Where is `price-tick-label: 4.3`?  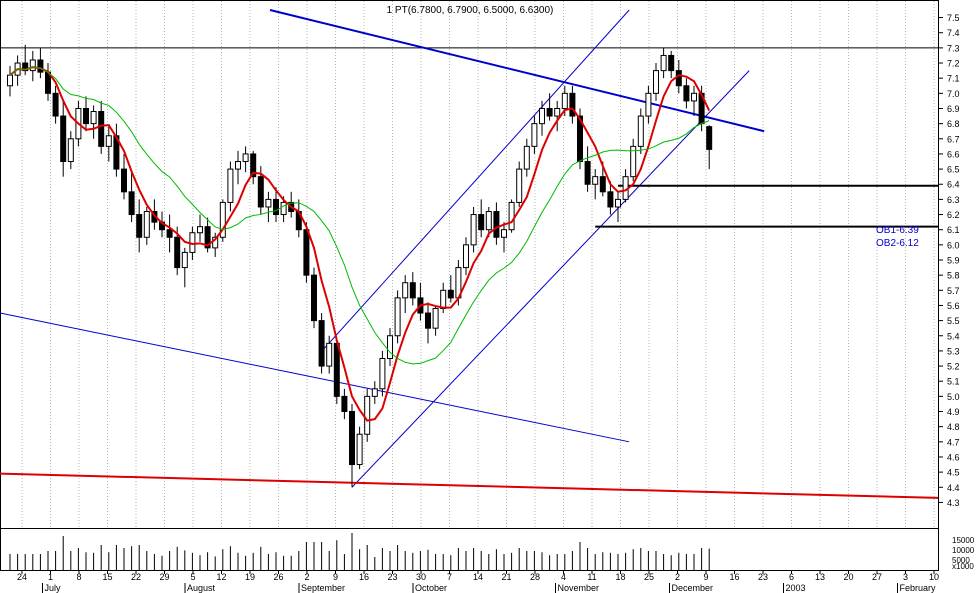
price-tick-label: 4.3 is located at coordinates (953, 503).